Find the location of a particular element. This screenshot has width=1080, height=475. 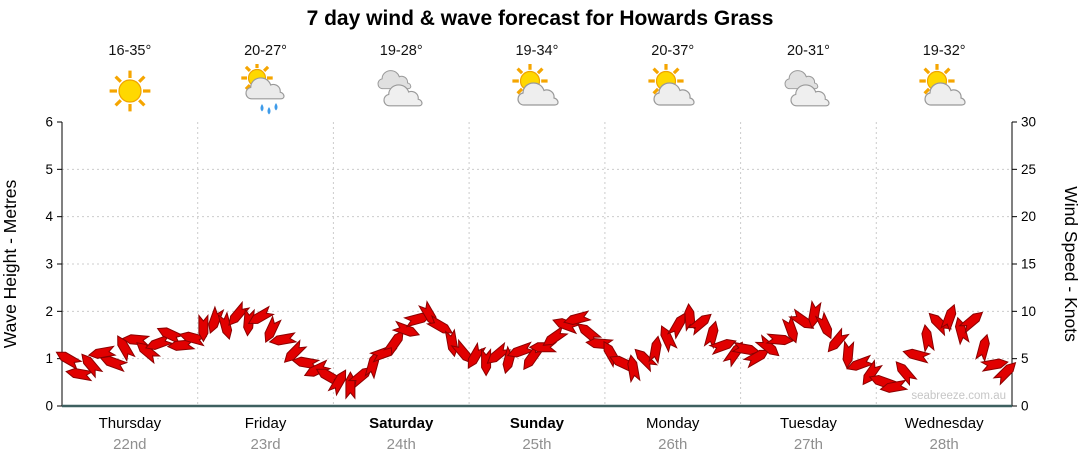

day-date: 26th is located at coordinates (673, 444).